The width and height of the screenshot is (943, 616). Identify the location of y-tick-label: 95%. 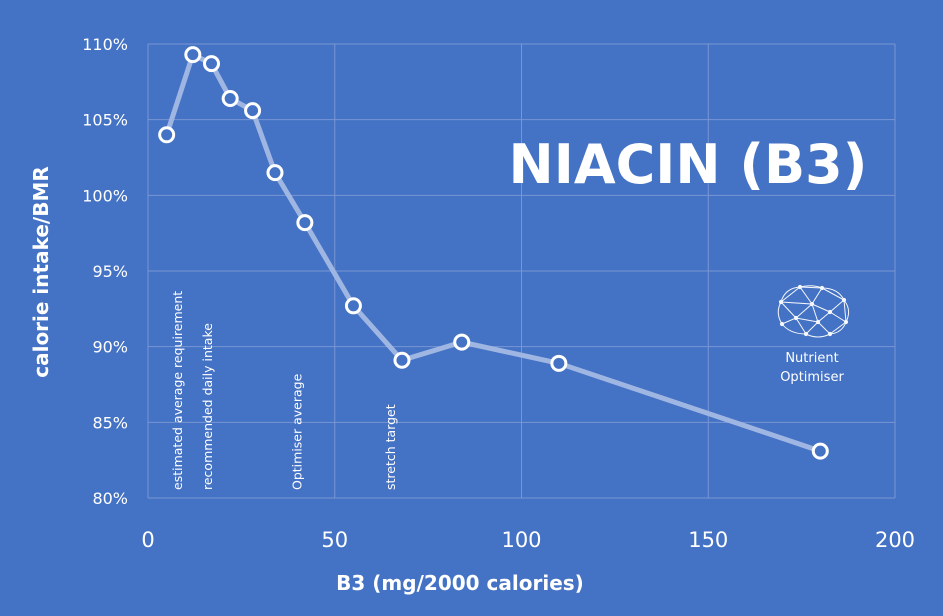
(110, 271).